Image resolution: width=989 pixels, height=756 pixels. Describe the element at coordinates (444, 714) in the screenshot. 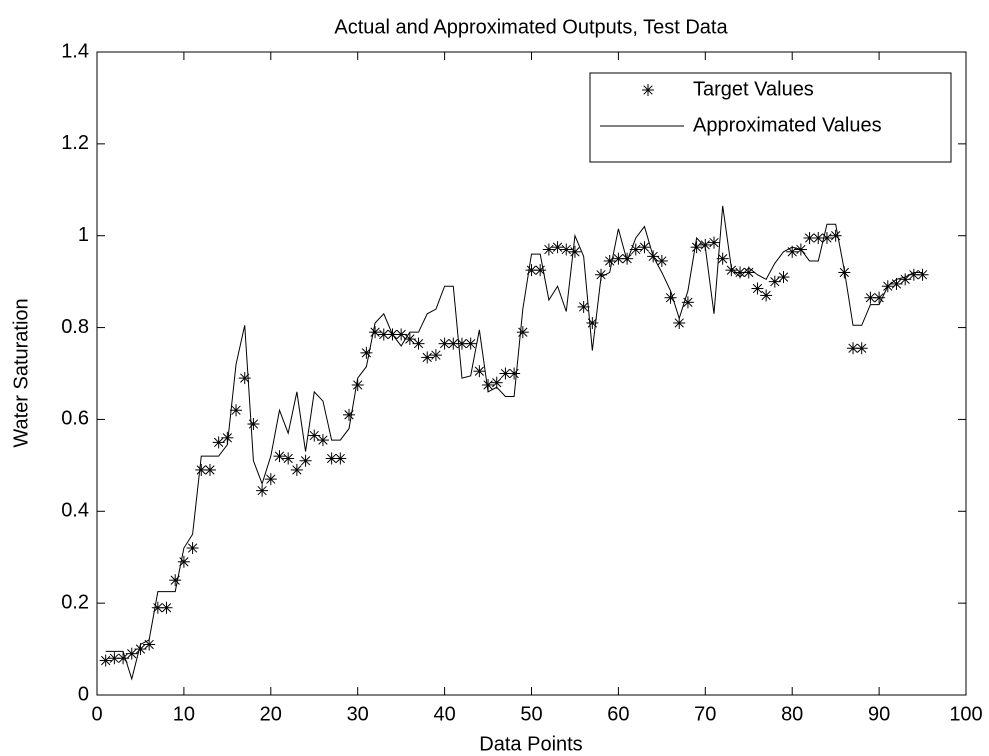

I see `x-tick-label: 40` at that location.